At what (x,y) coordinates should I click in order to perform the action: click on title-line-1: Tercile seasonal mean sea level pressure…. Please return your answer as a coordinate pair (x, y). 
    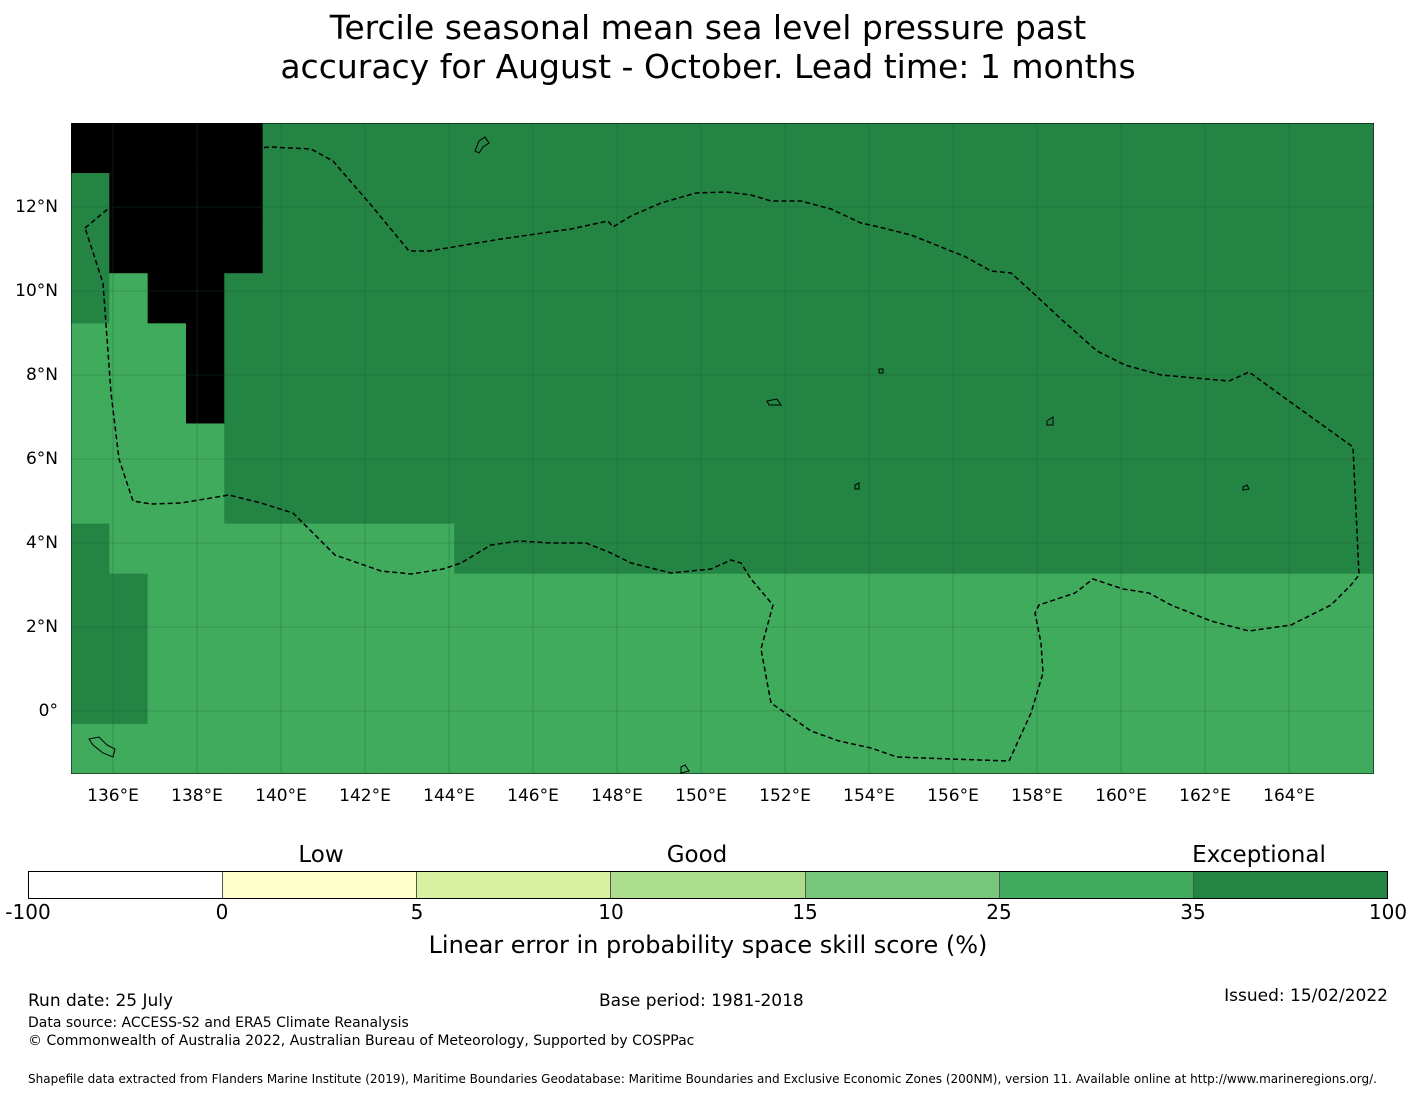
    Looking at the image, I should click on (708, 27).